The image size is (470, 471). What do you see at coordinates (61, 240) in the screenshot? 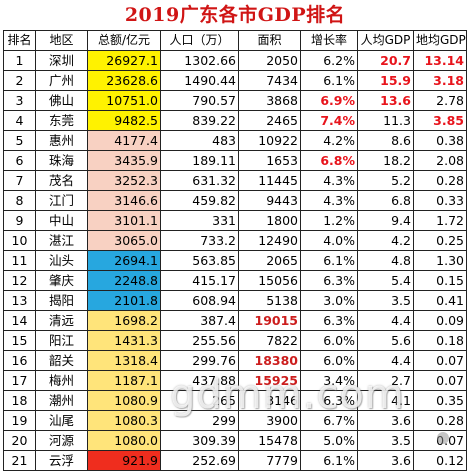
I see `cell-region: 湛江` at bounding box center [61, 240].